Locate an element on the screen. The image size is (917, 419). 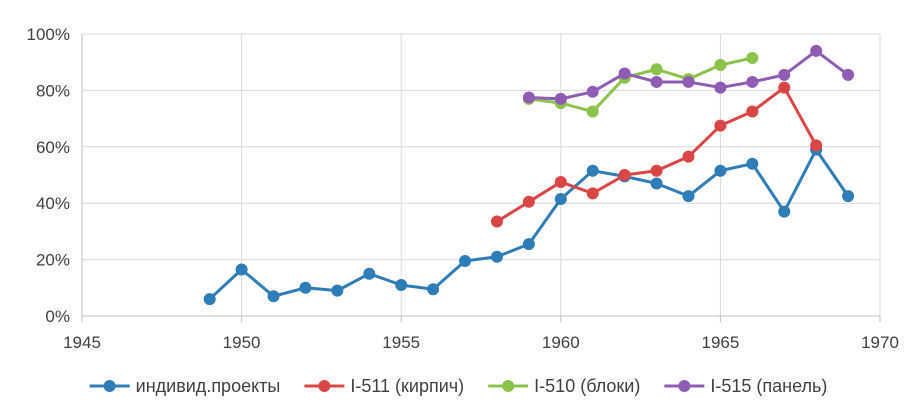
x-tick-label: 1970 is located at coordinates (880, 342).